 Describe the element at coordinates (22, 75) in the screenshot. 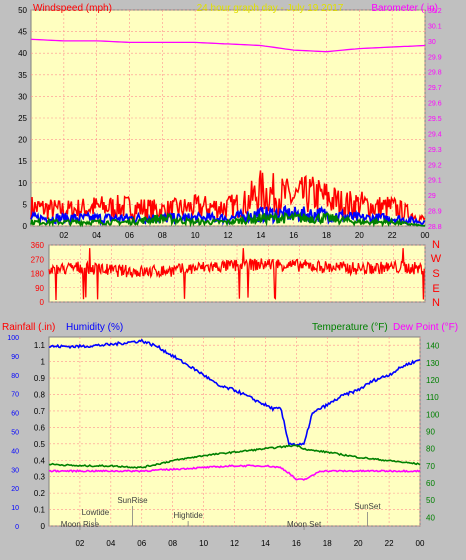

I see `windspeed-tick-label: 35` at that location.